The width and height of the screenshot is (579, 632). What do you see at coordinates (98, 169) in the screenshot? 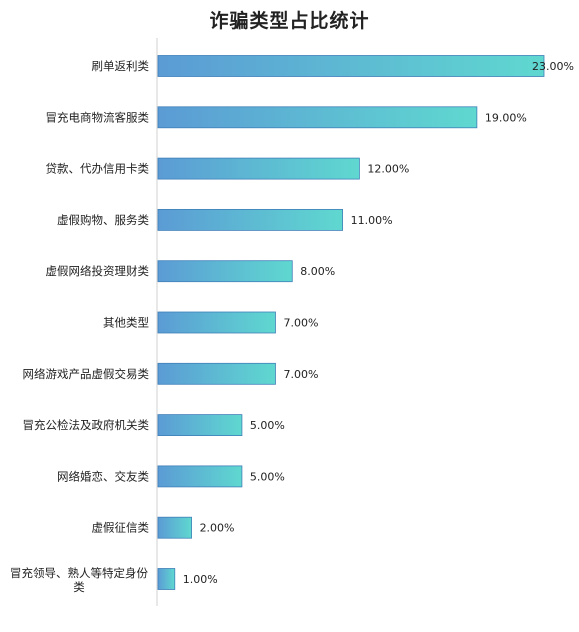
I see `category-label: 贷款、代办信用卡类` at bounding box center [98, 169].